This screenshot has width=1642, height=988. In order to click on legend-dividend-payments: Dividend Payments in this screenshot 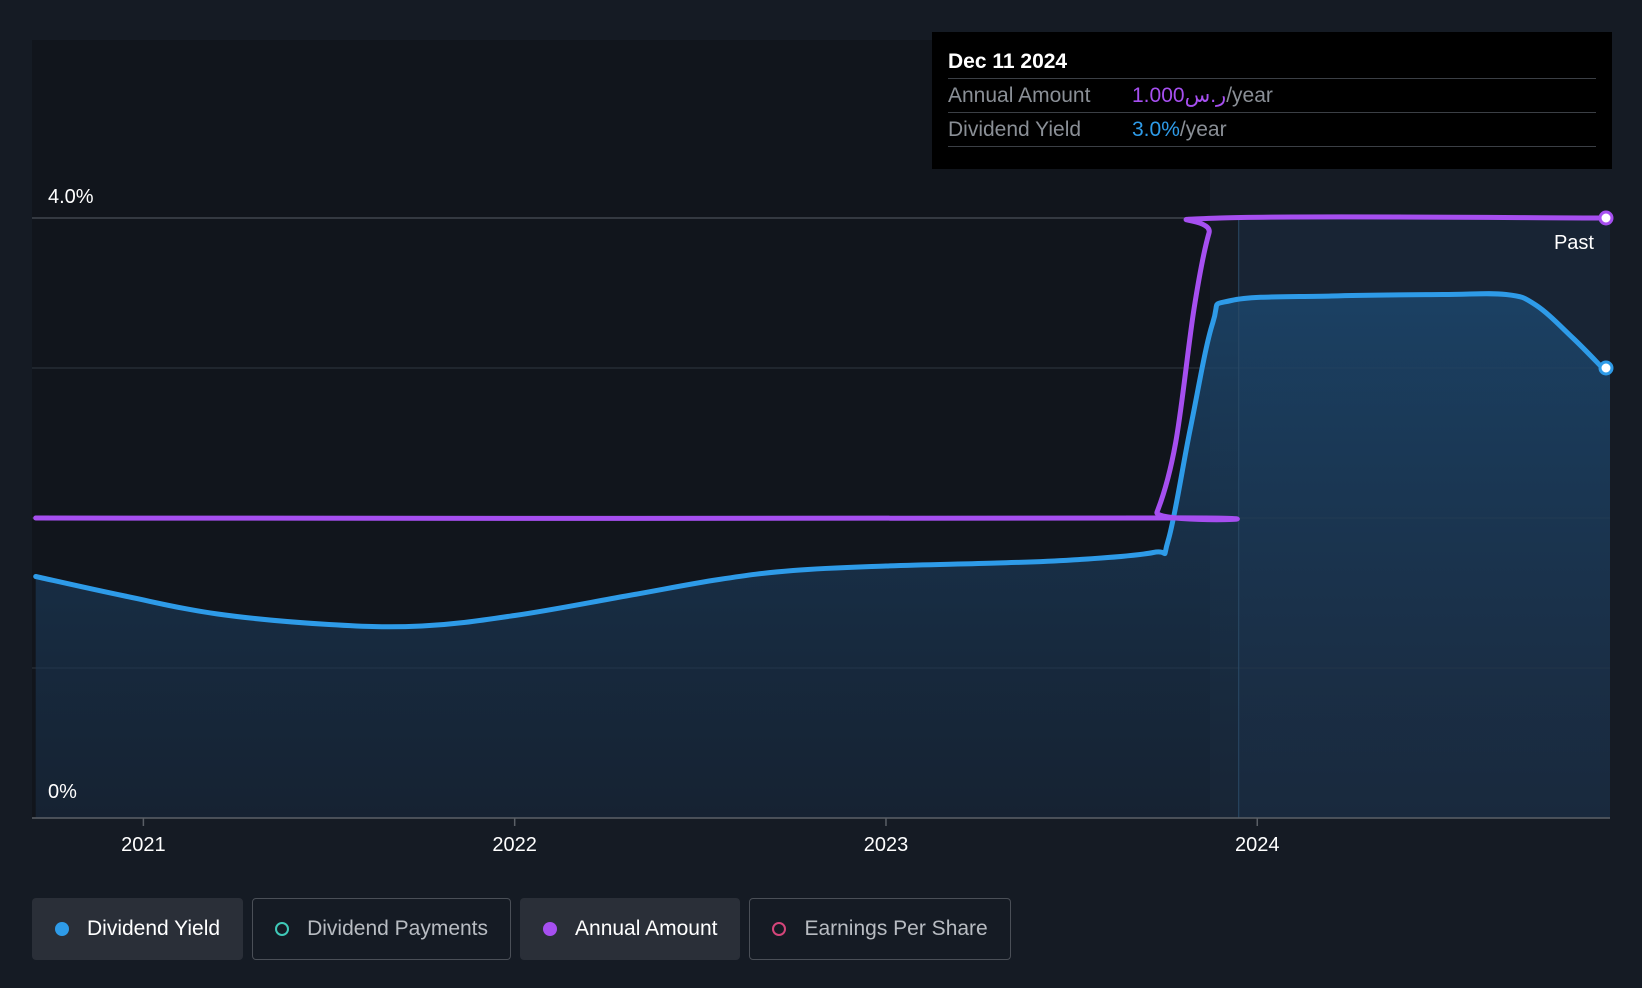, I will do `click(382, 929)`.